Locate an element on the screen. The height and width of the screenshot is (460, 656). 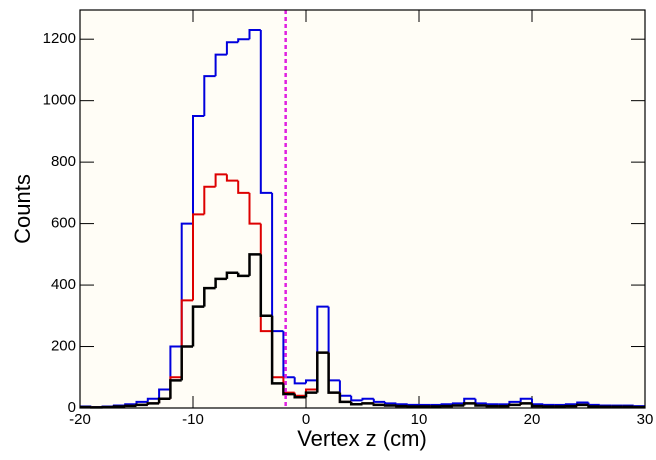
y-tick-label: 1000 is located at coordinates (59, 100).